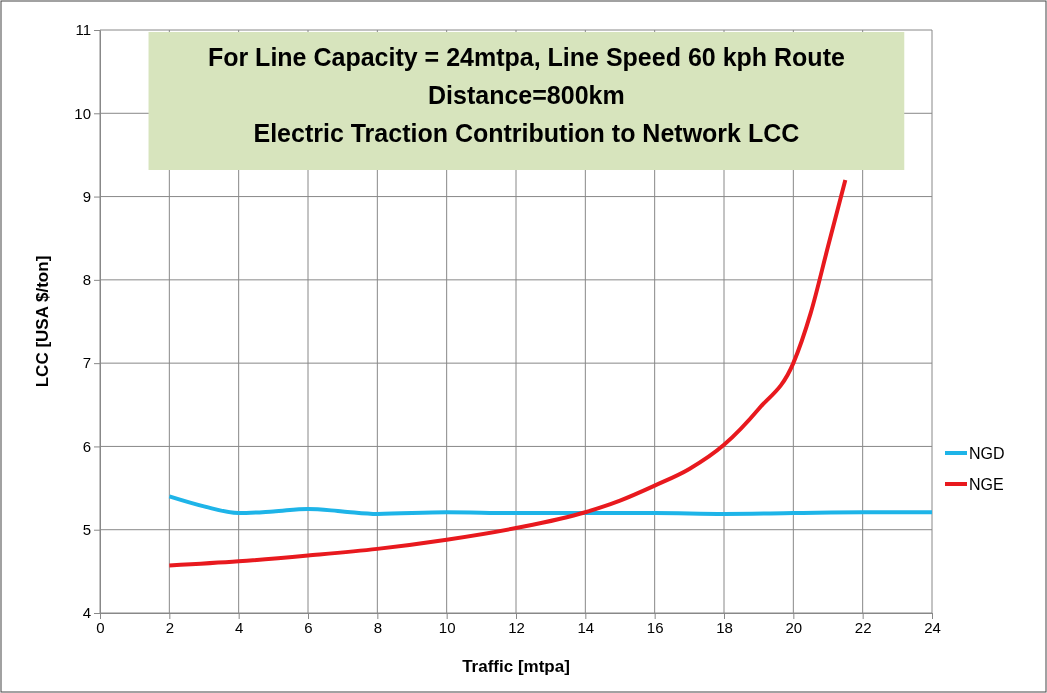 The width and height of the screenshot is (1047, 693). What do you see at coordinates (550, 505) in the screenshot?
I see `line-series` at bounding box center [550, 505].